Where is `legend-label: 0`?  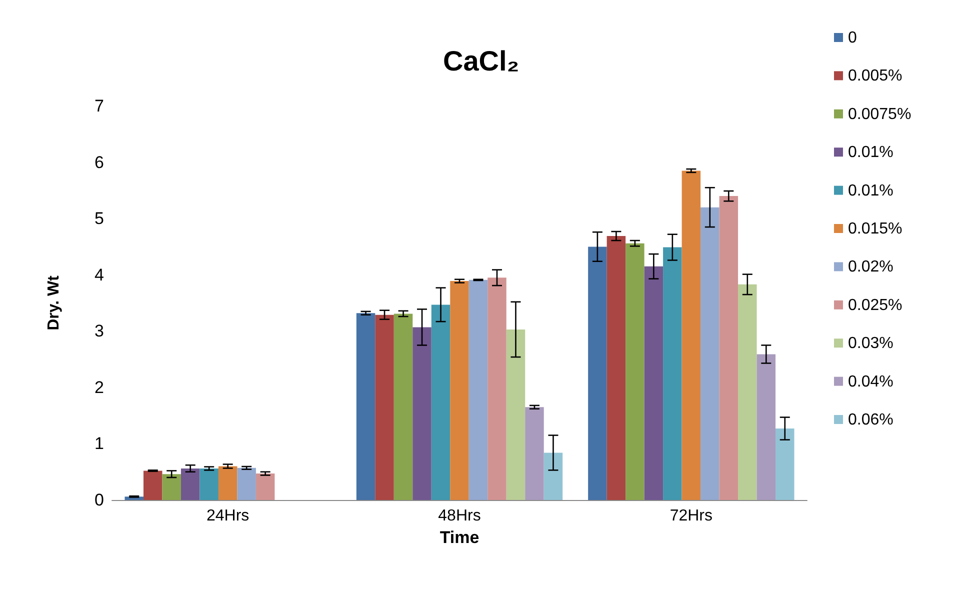 legend-label: 0 is located at coordinates (852, 38).